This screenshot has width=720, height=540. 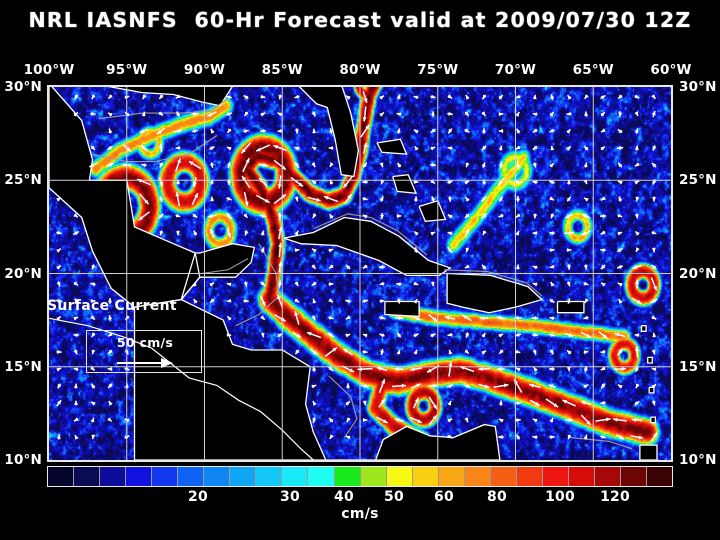 What do you see at coordinates (648, 452) in the screenshot?
I see `coastline-trinidad` at bounding box center [648, 452].